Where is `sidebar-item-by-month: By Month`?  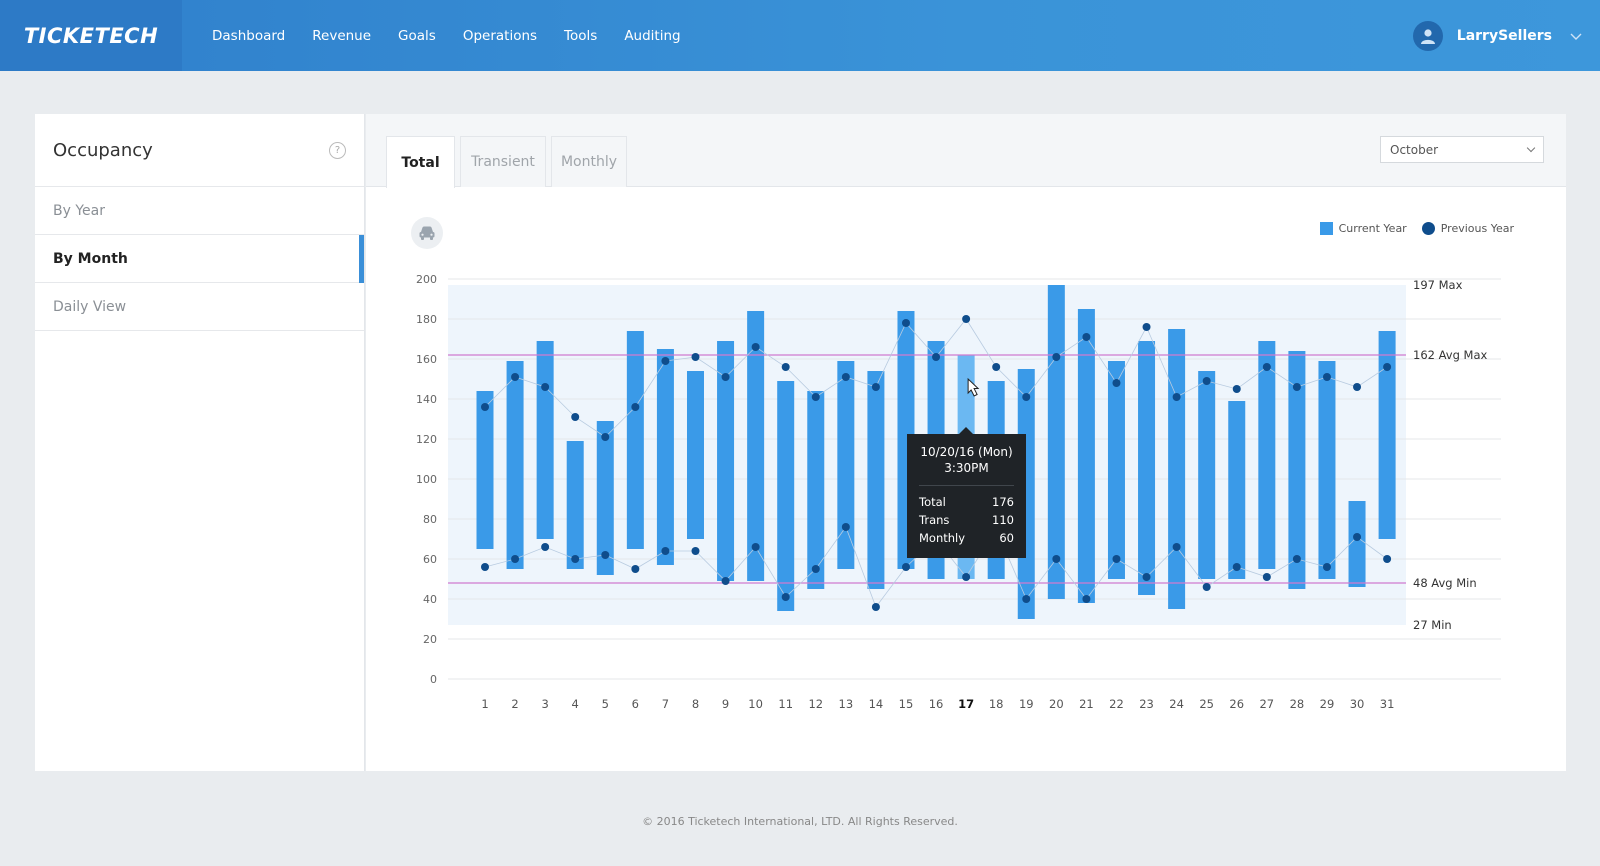 sidebar-item-by-month: By Month is located at coordinates (199, 259).